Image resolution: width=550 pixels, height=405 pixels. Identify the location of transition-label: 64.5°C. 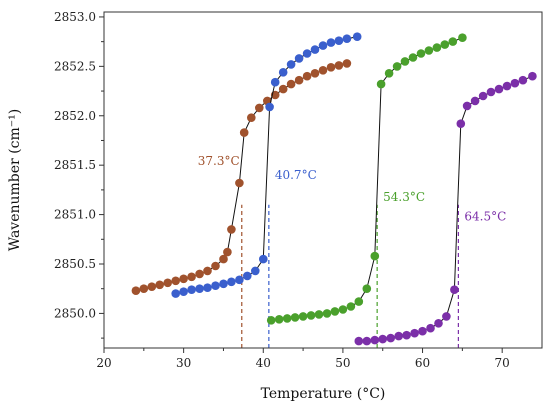
(485, 217).